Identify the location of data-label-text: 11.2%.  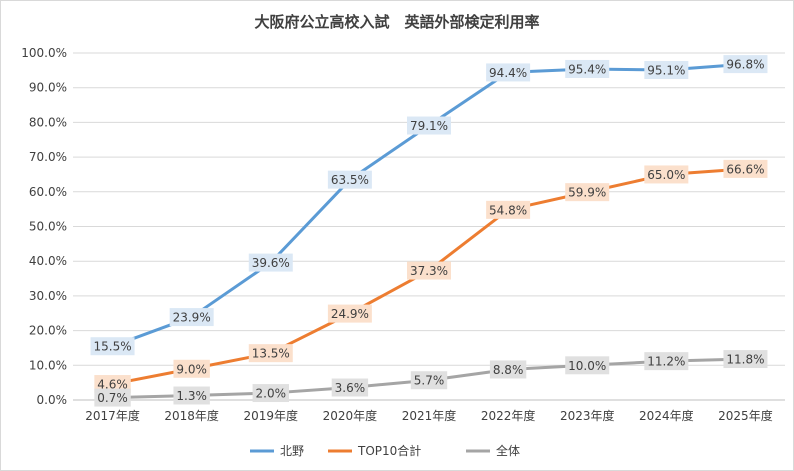
(666, 362).